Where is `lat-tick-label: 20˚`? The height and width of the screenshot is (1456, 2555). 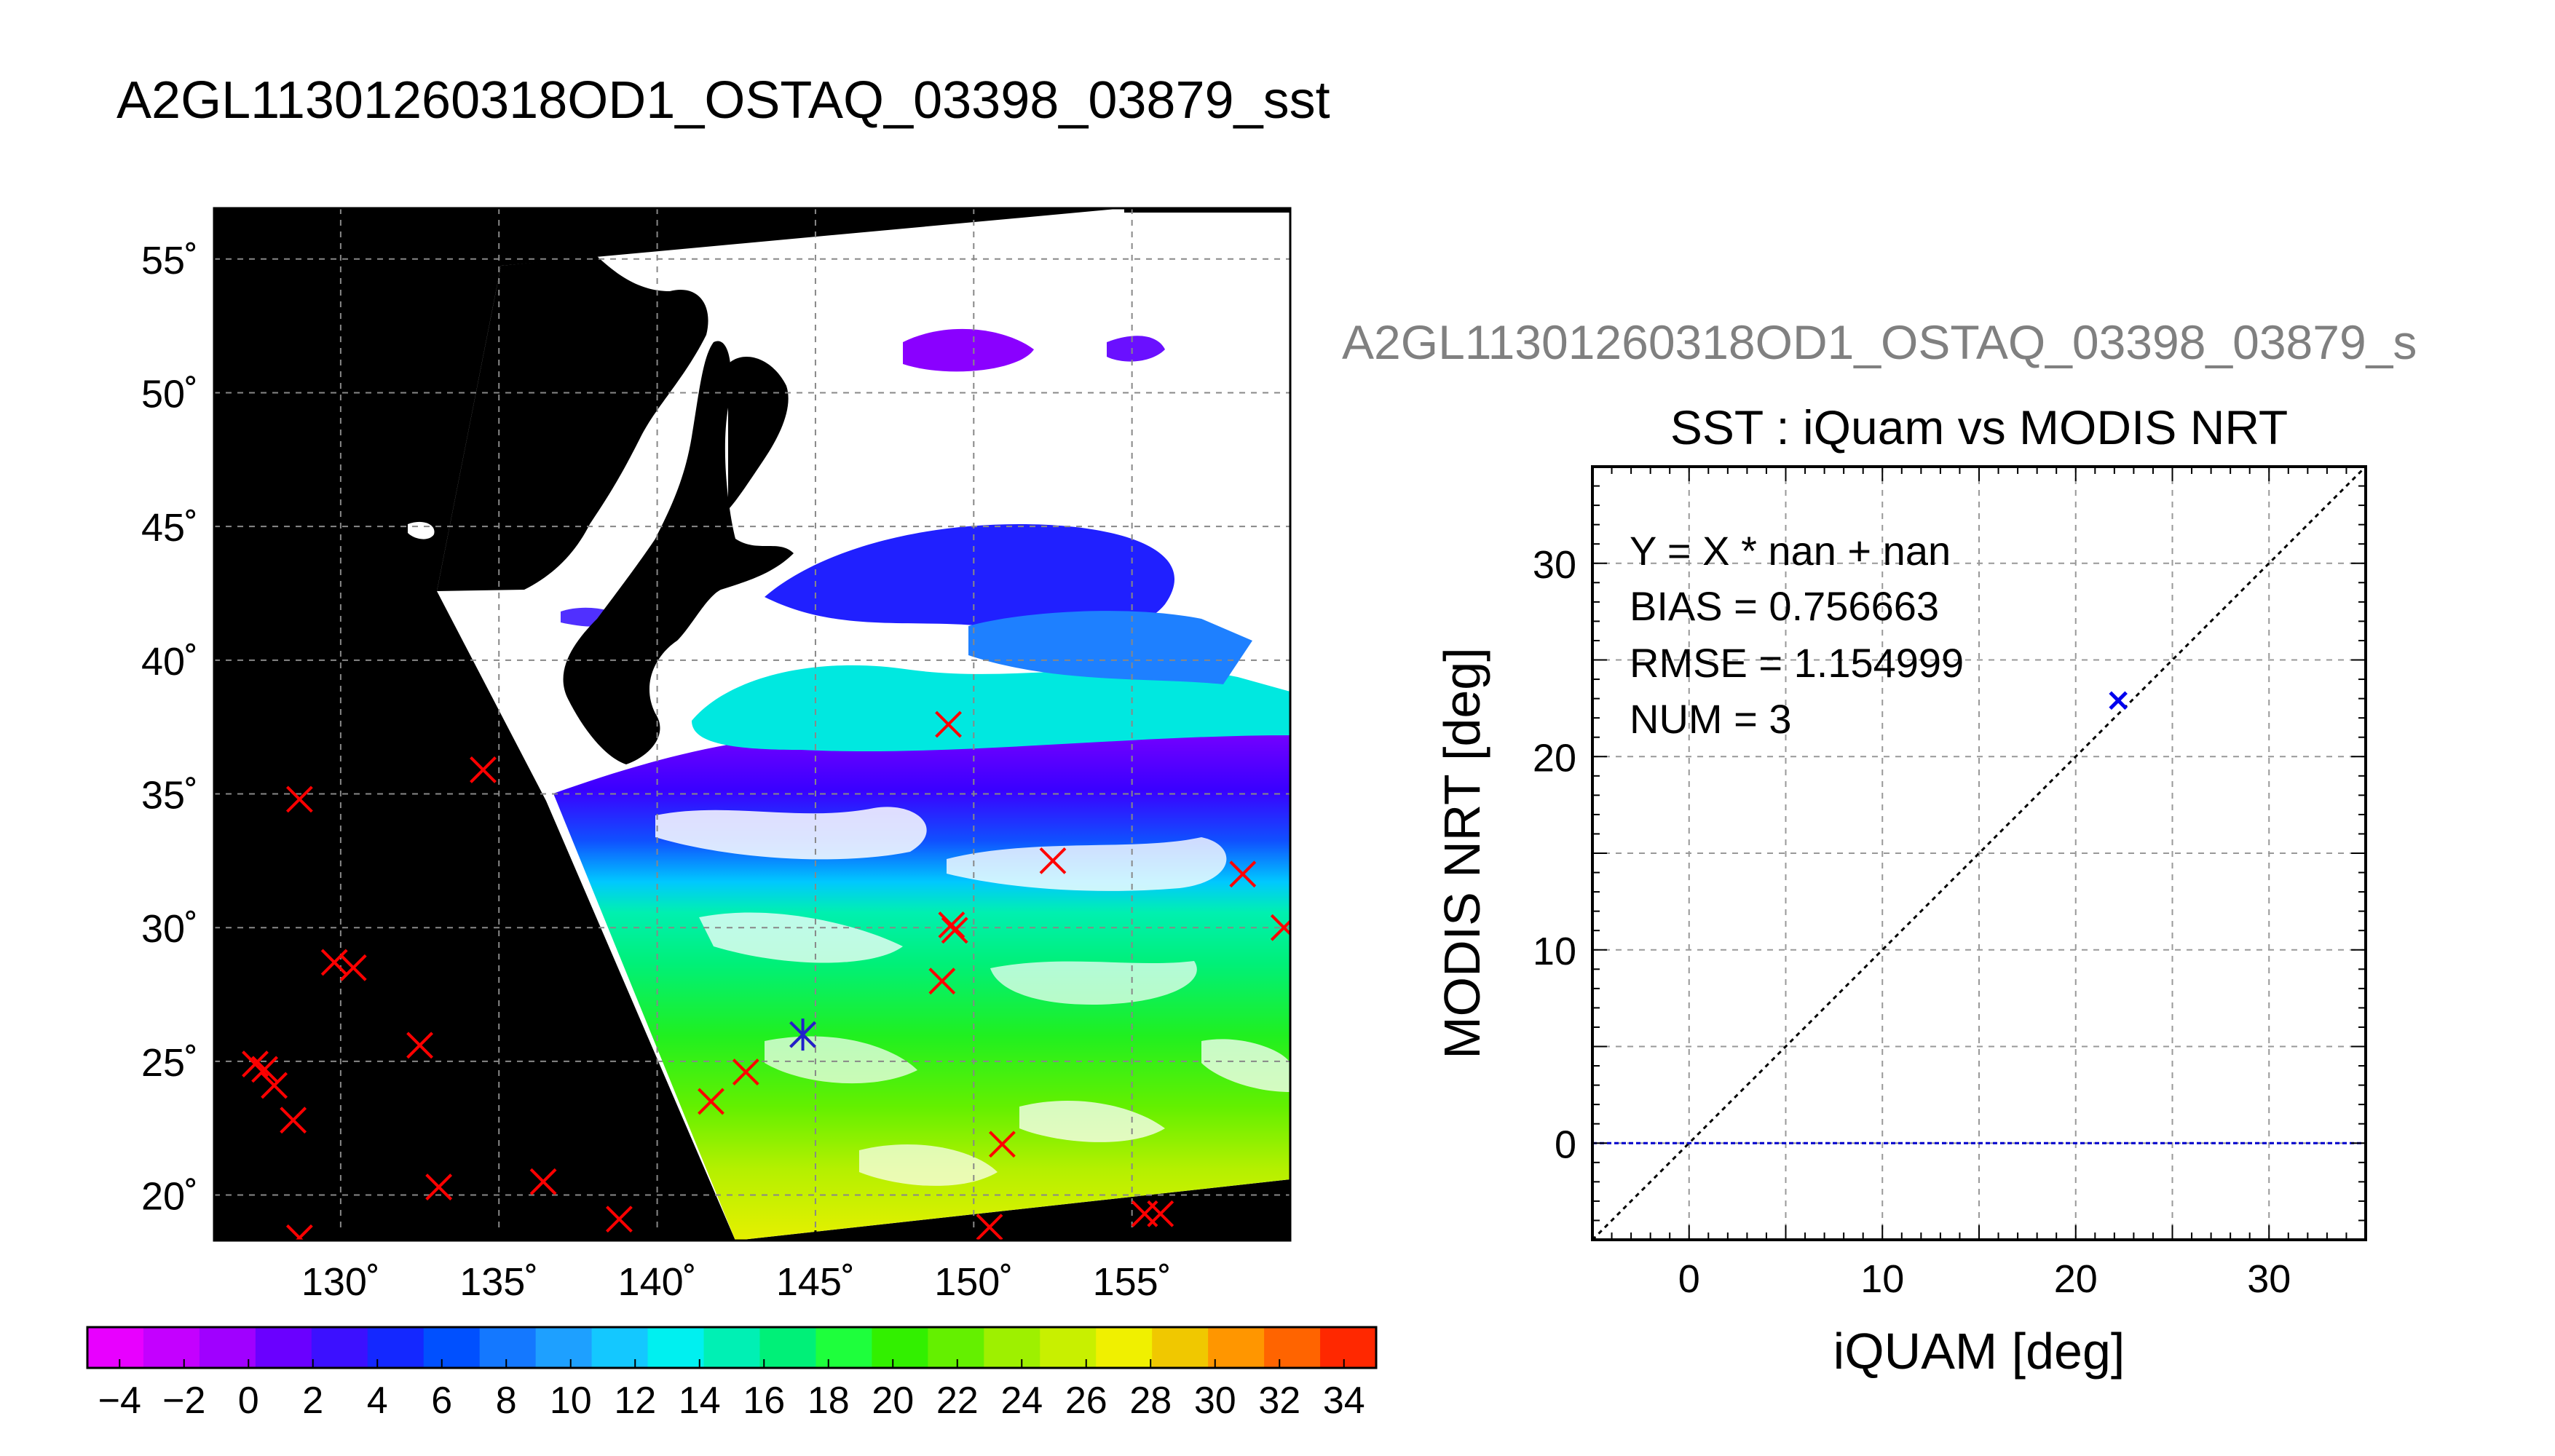
lat-tick-label: 20˚ is located at coordinates (169, 1197).